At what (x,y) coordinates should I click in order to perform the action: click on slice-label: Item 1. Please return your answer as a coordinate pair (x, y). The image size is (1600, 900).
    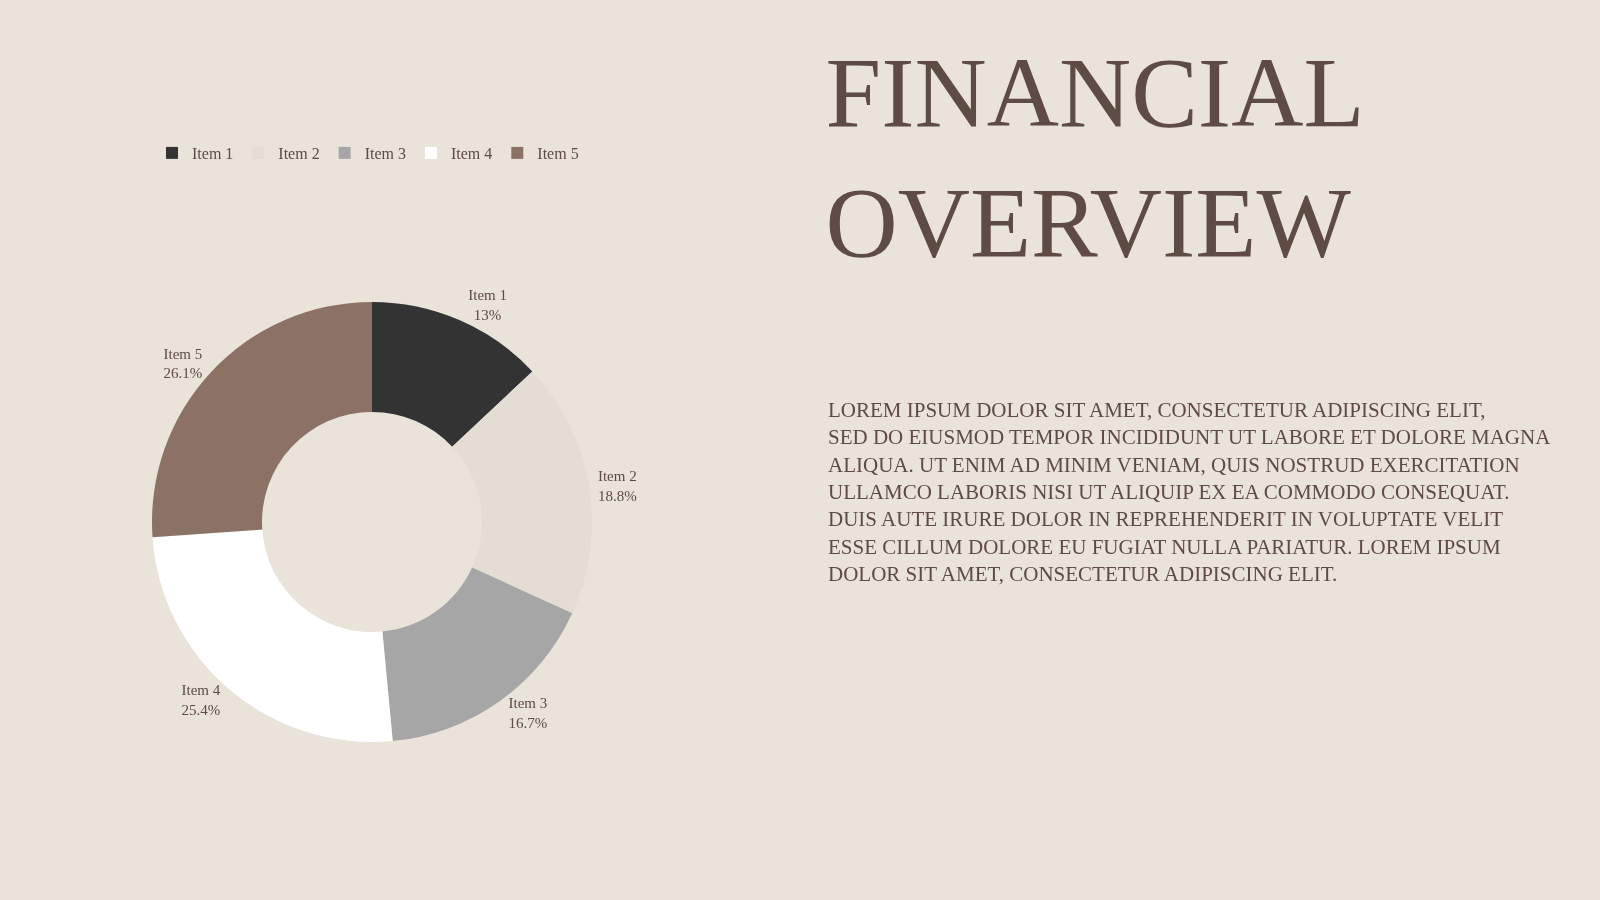
    Looking at the image, I should click on (487, 295).